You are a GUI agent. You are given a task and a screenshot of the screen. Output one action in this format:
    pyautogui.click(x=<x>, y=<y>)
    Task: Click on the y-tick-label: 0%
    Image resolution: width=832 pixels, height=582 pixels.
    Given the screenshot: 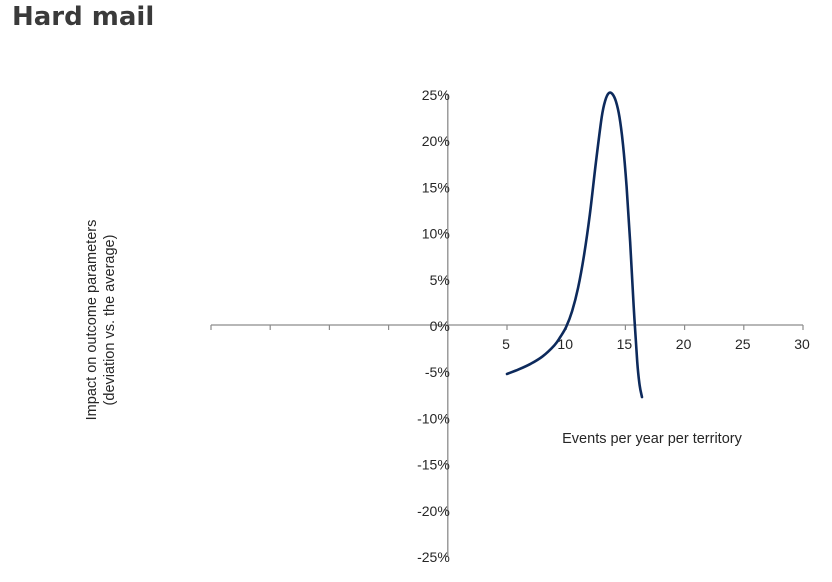 What is the action you would take?
    pyautogui.click(x=440, y=326)
    